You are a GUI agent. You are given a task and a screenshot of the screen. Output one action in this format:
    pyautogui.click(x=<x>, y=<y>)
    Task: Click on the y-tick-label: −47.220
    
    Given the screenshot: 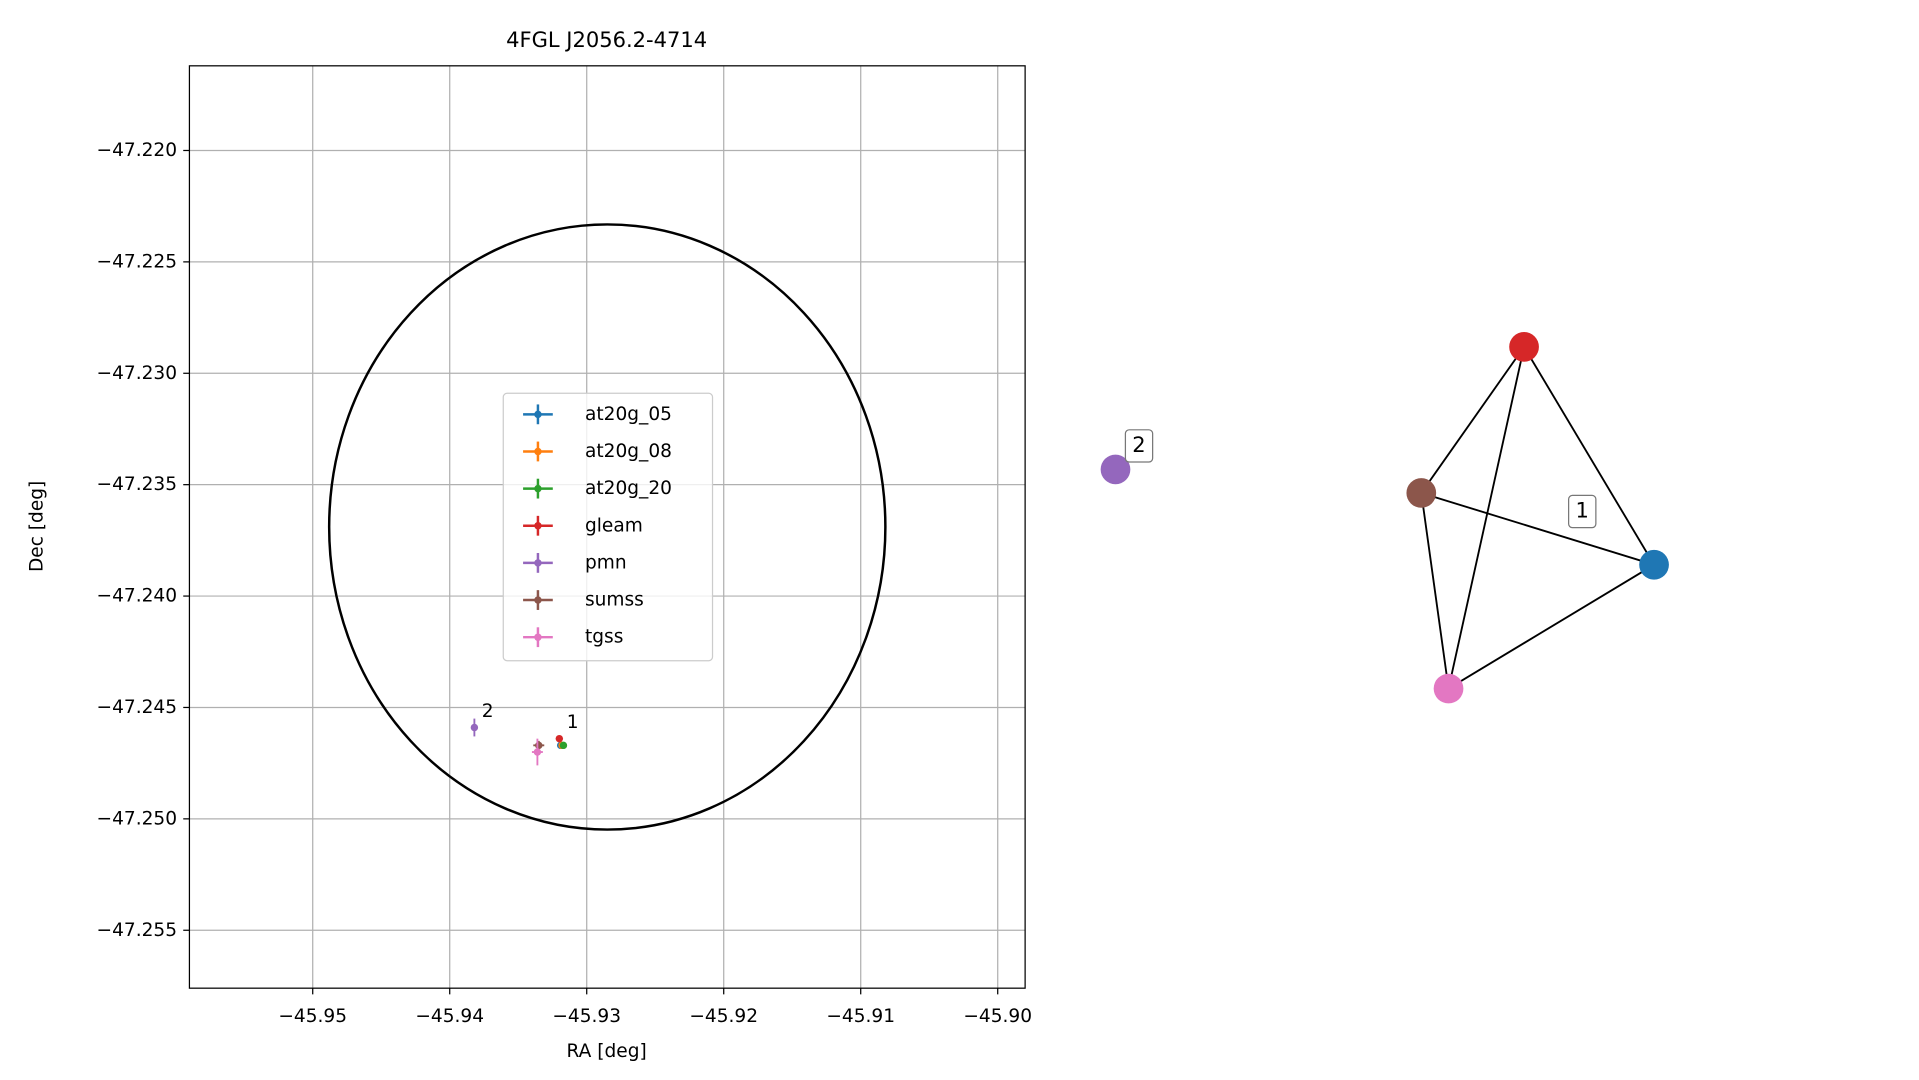 What is the action you would take?
    pyautogui.click(x=137, y=150)
    